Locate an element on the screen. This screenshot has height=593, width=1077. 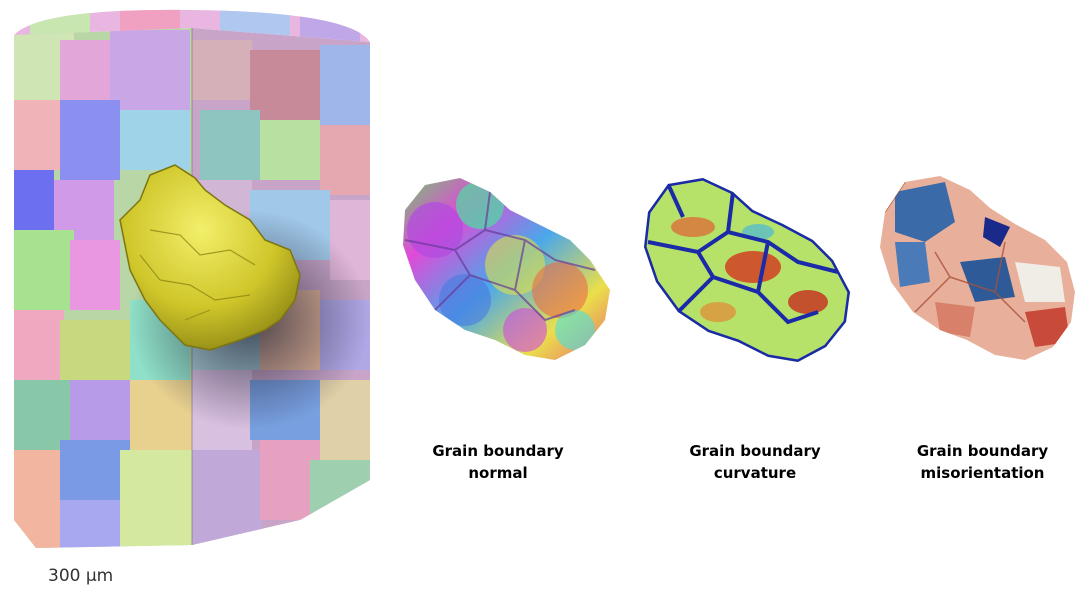
caption-normal-line1: Grain boundary is located at coordinates (498, 451).